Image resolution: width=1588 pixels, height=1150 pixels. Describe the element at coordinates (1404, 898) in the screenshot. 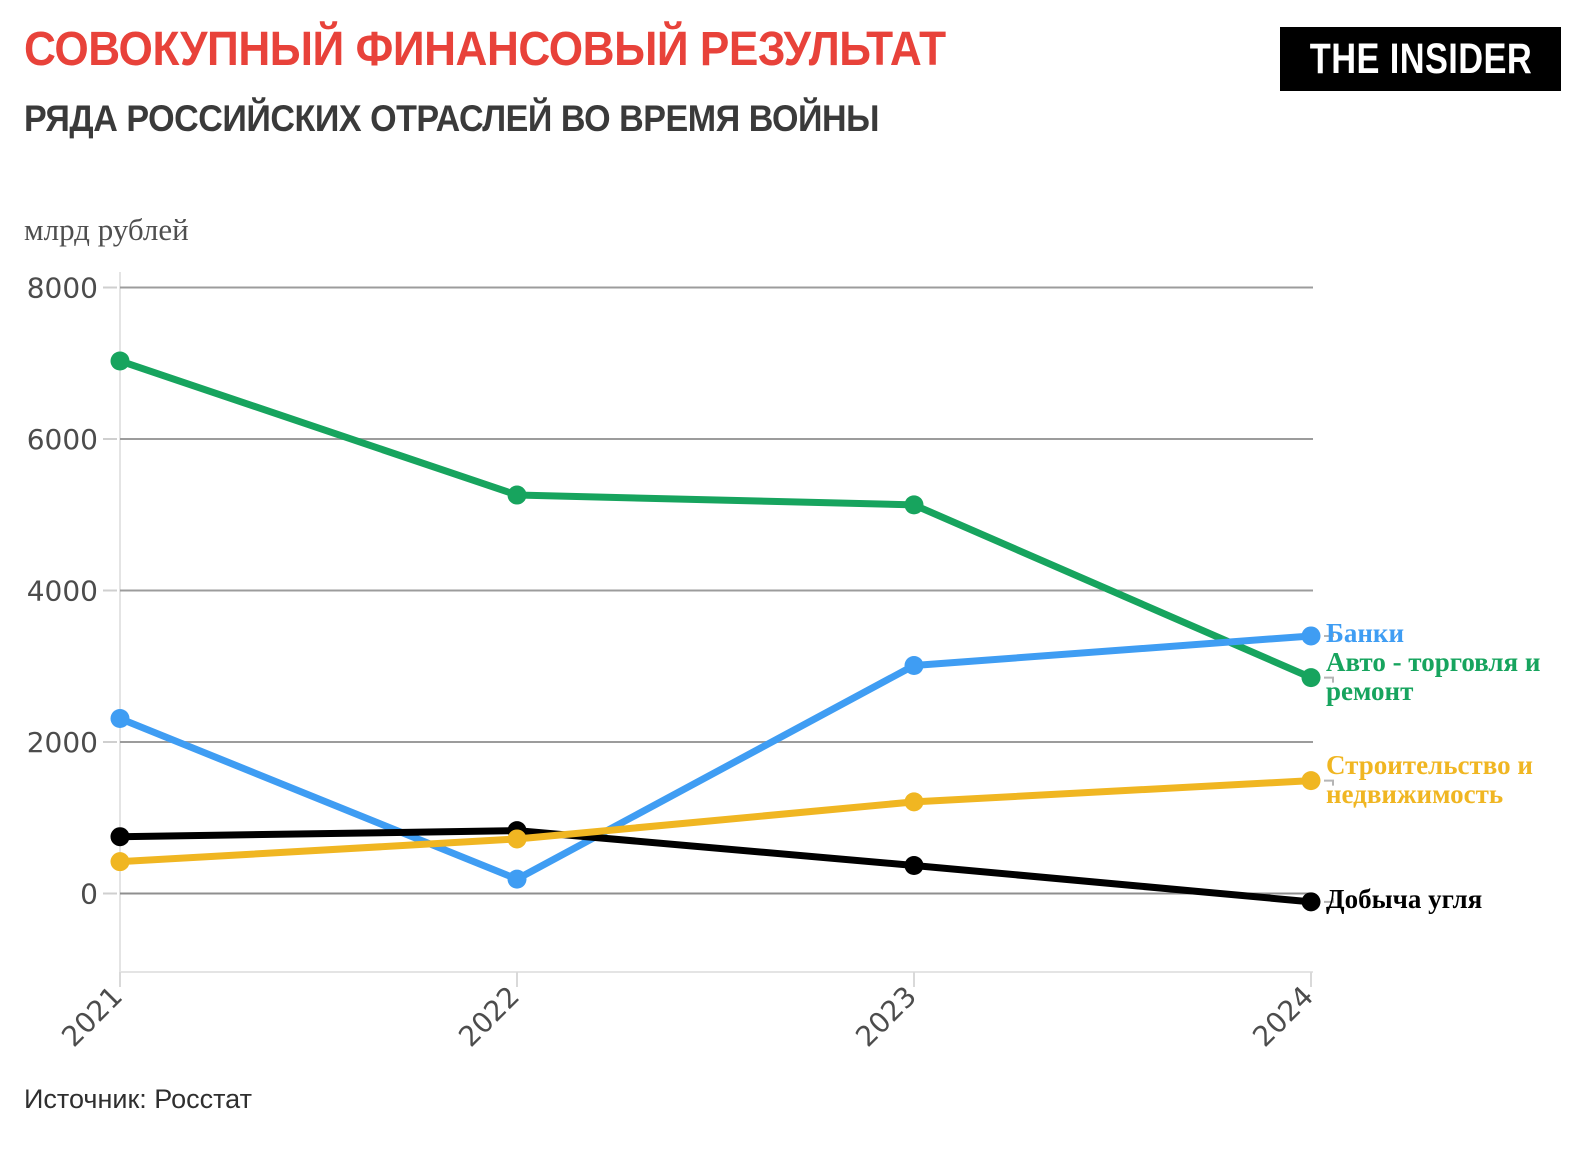

I see `legend-label-dobycha-uglya: Добыча угля` at that location.